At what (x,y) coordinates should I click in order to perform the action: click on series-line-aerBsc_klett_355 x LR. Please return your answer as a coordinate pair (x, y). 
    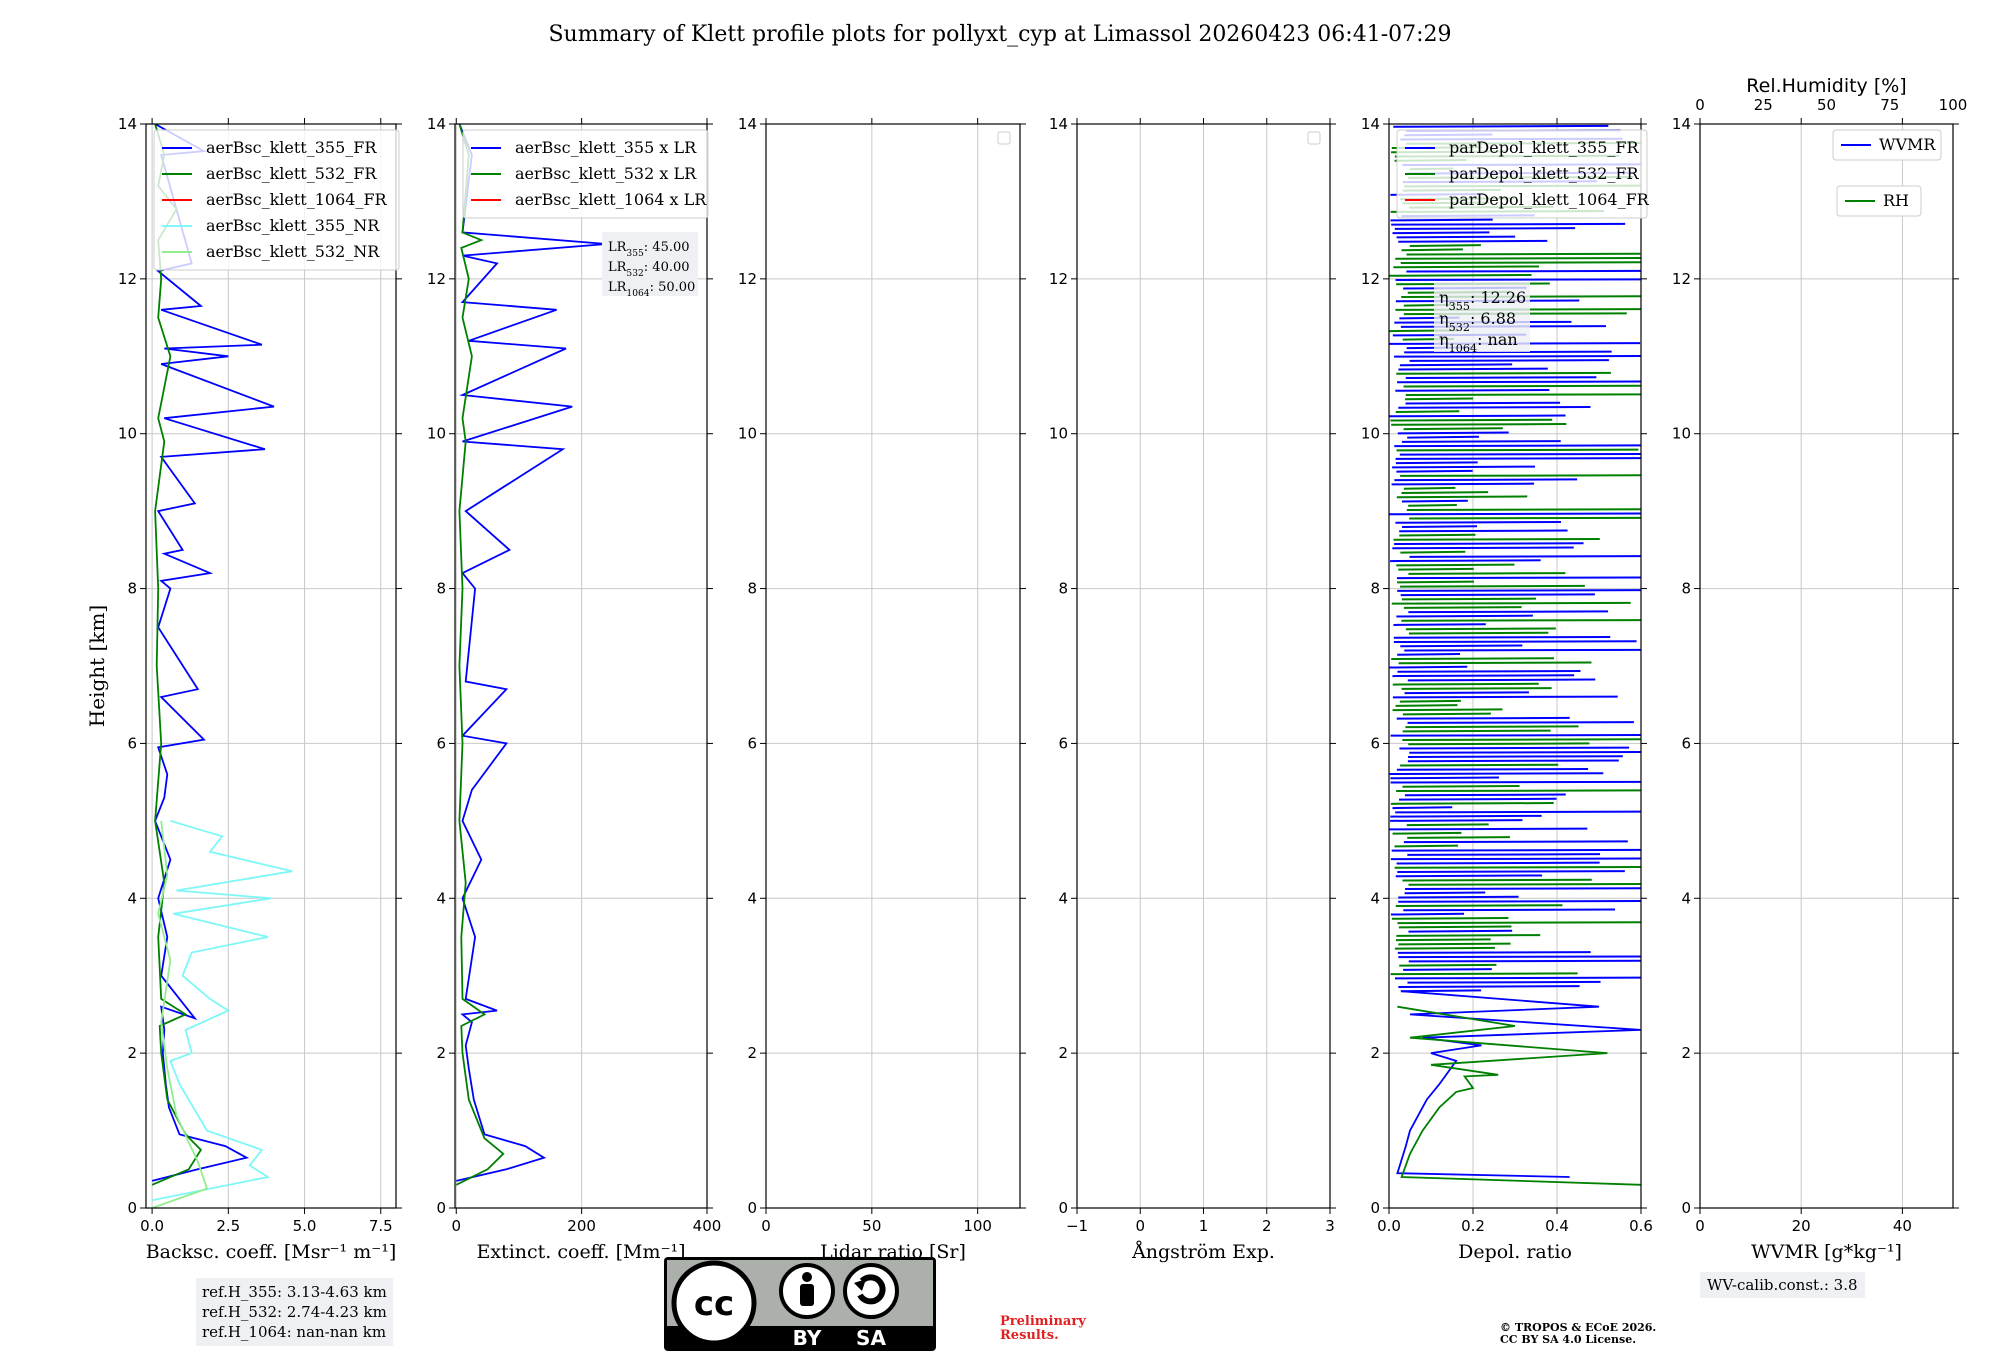
    Looking at the image, I should click on (531, 653).